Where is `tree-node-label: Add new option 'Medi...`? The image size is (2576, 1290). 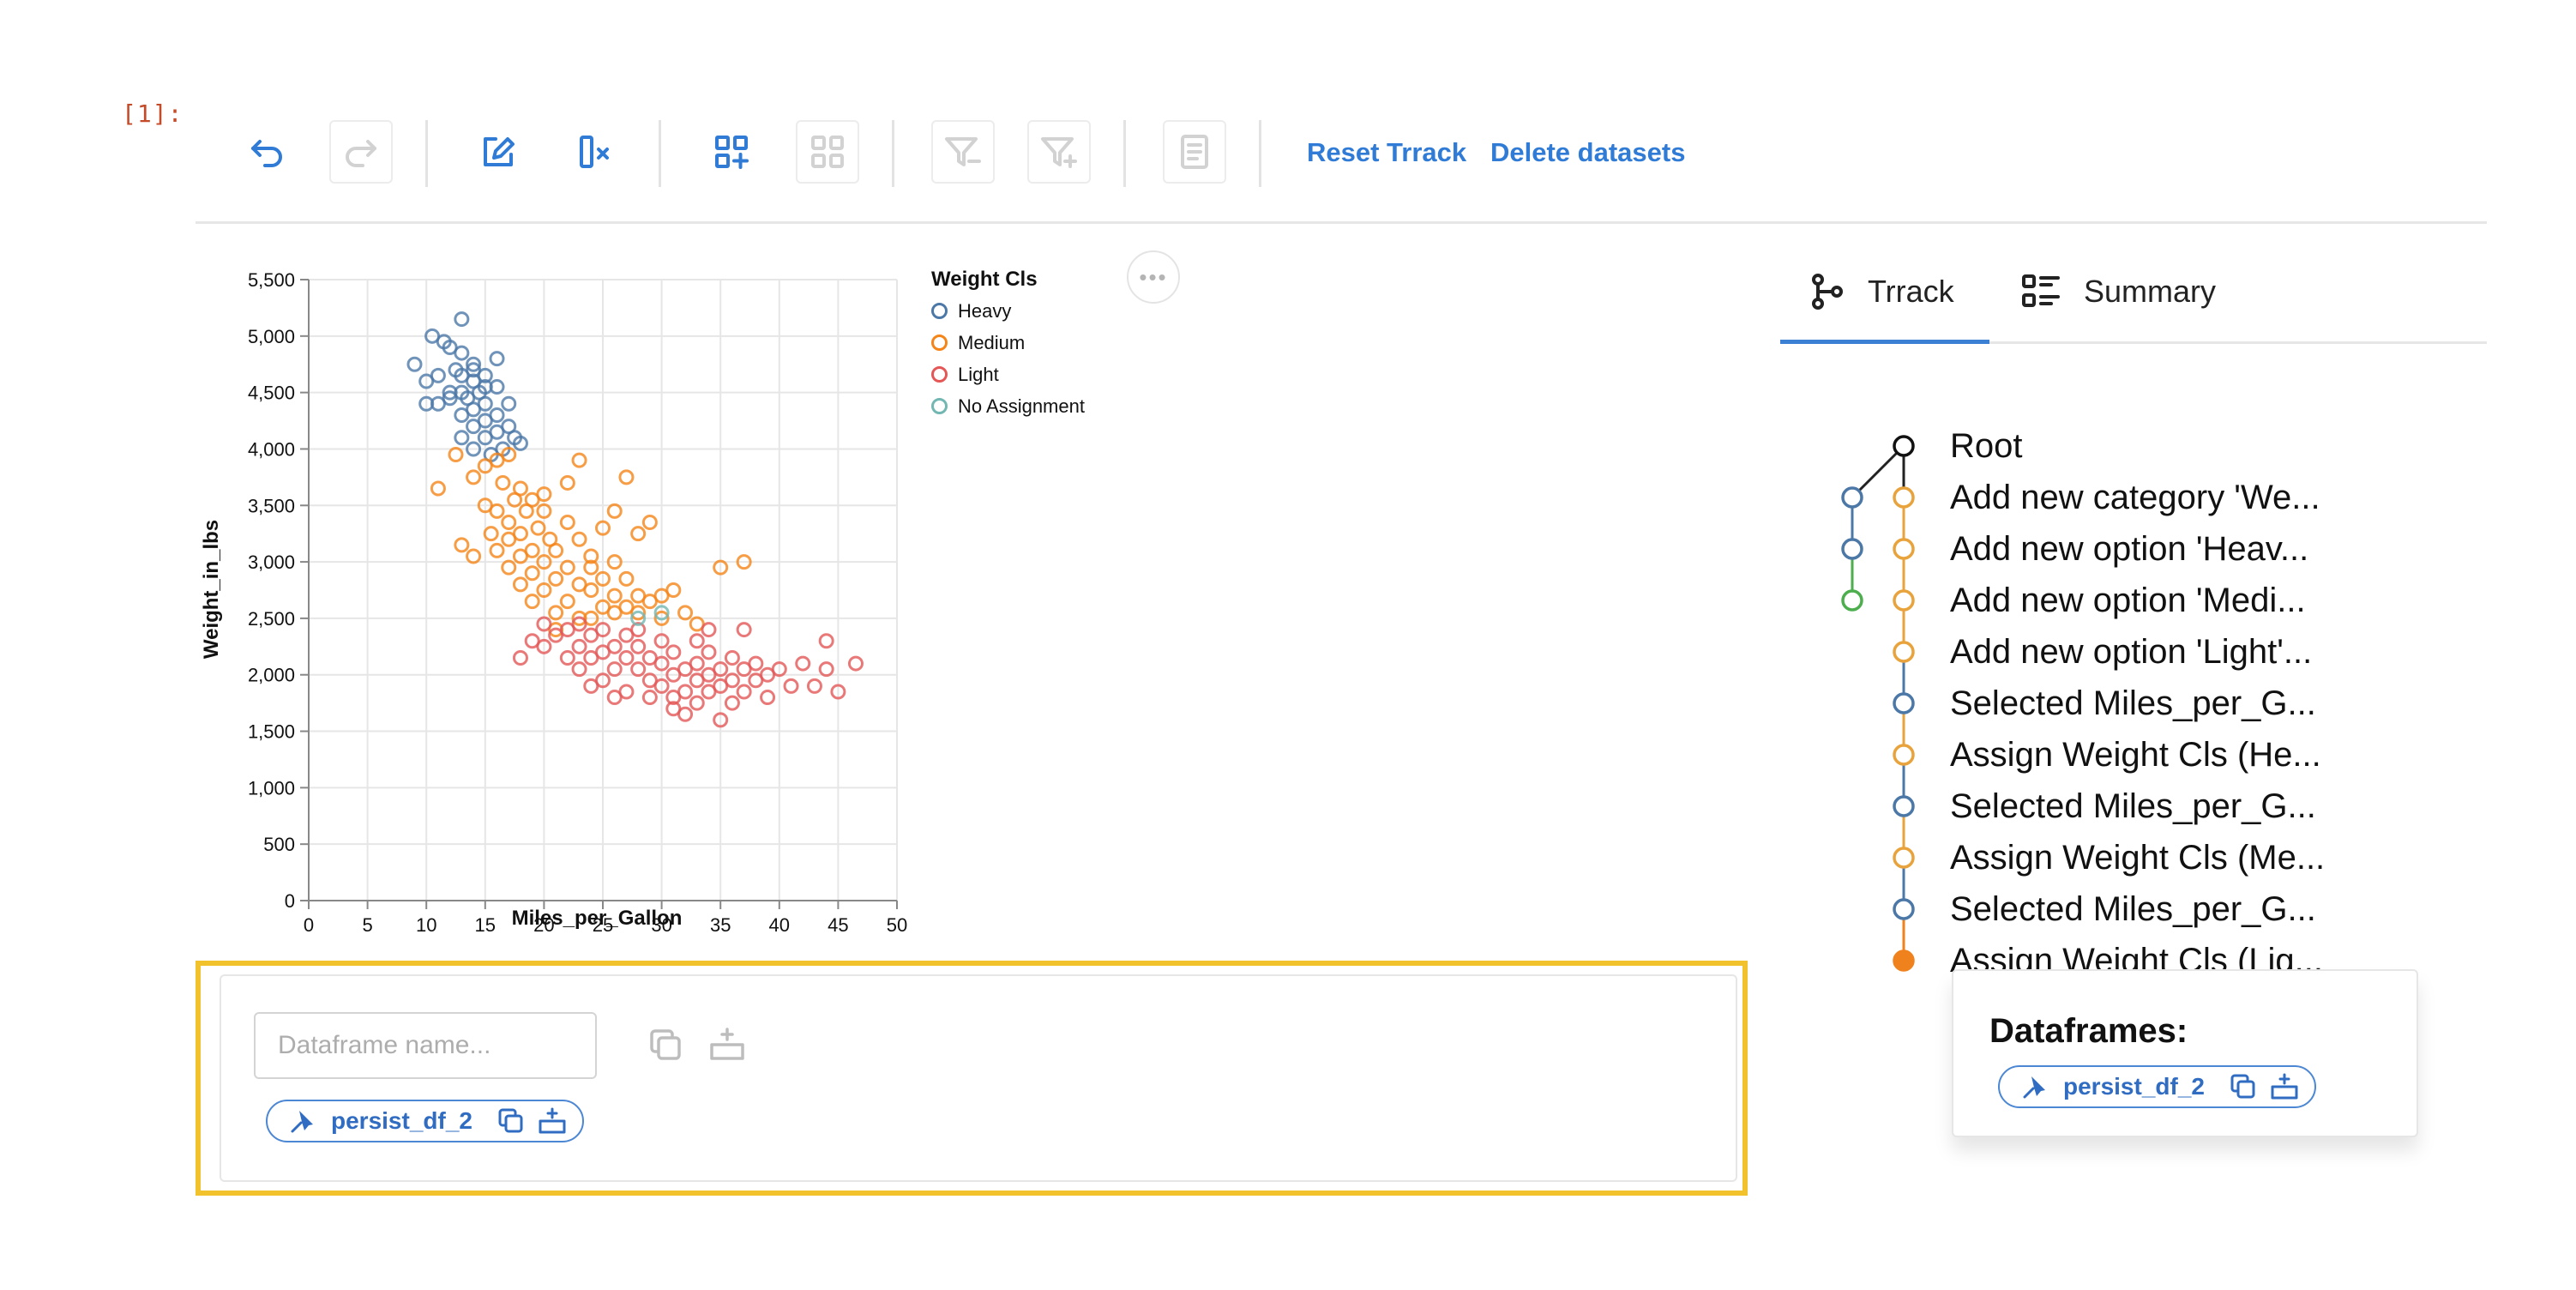
tree-node-label: Add new option 'Medi... is located at coordinates (2128, 600).